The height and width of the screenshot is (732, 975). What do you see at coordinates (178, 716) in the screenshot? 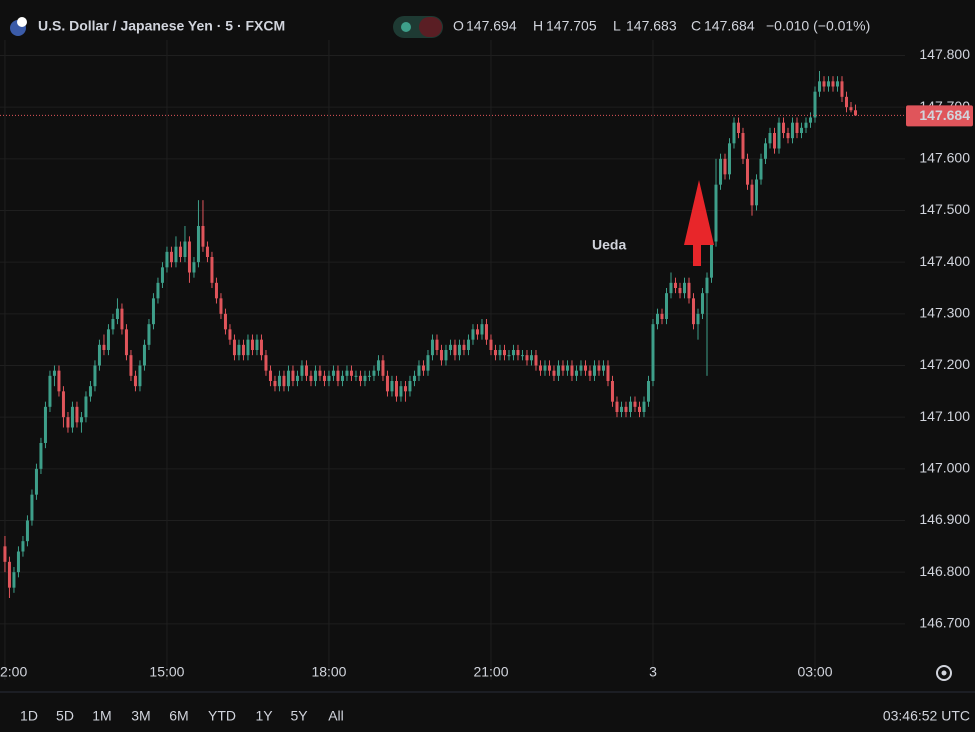
I see `range-button: 6M` at bounding box center [178, 716].